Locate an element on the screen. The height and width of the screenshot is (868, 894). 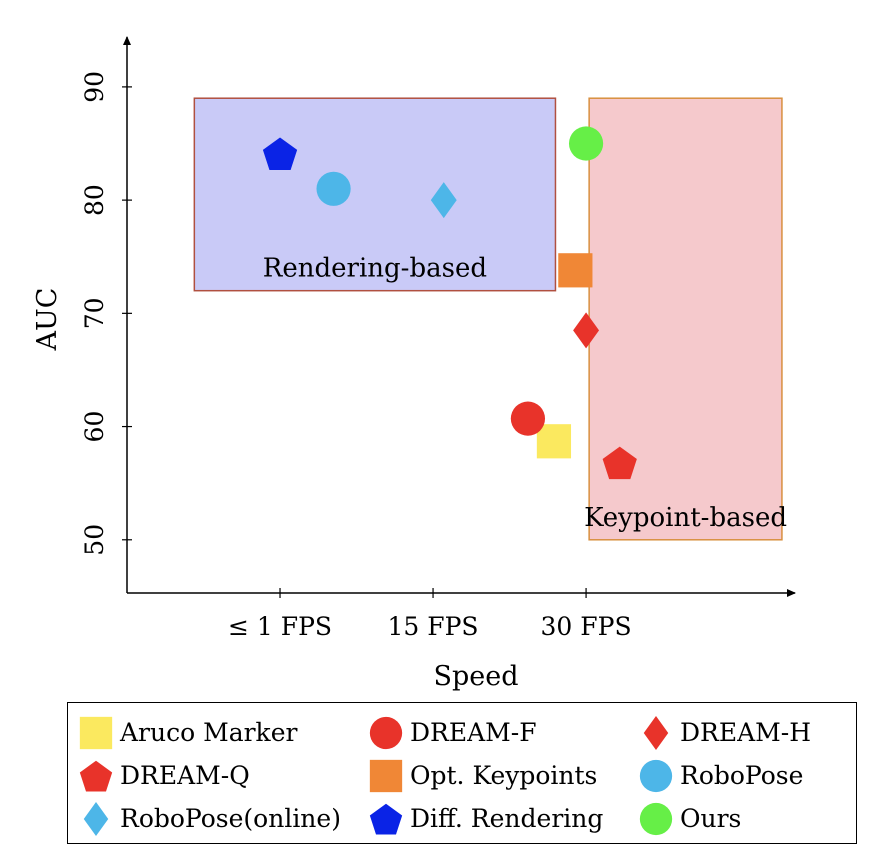
point-robopose is located at coordinates (333, 188).